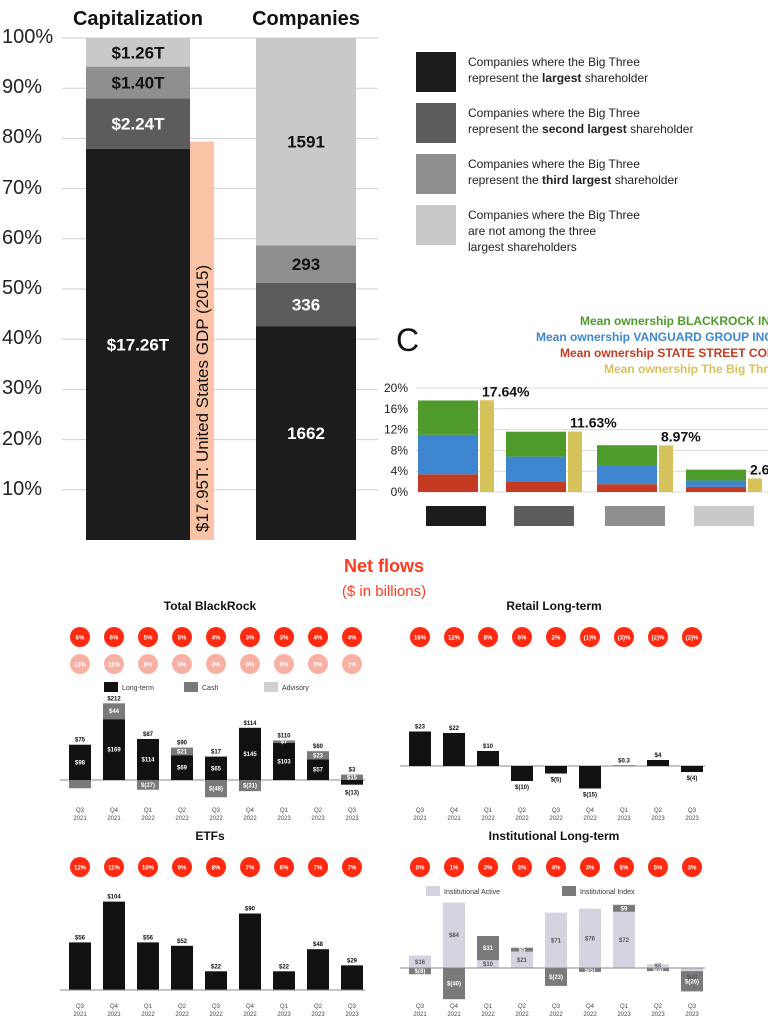 The image size is (768, 1024). I want to click on panel-c-bigthree-label: 2.6, so click(759, 469).